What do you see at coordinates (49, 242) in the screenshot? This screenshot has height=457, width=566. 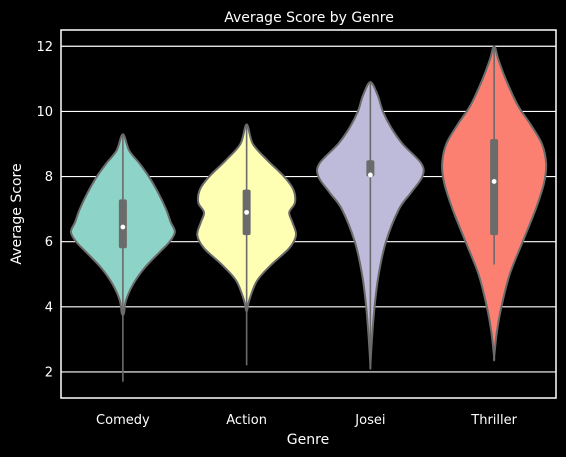 I see `y-tick-label: 6` at bounding box center [49, 242].